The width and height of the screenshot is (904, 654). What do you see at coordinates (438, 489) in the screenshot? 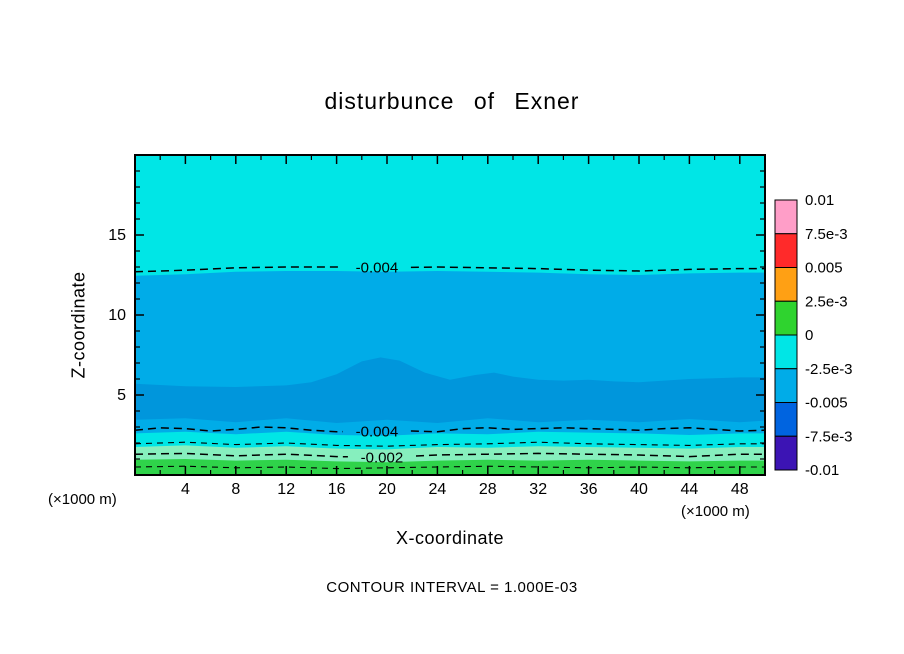
I see `x-tick-label: 24` at bounding box center [438, 489].